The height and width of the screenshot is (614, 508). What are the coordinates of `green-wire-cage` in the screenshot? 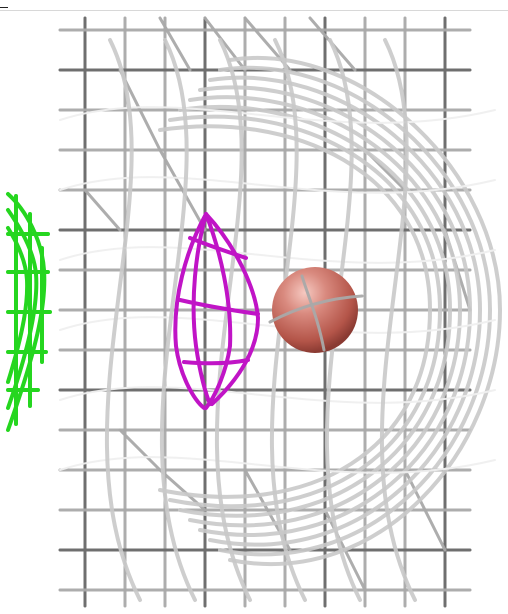 It's located at (29, 312).